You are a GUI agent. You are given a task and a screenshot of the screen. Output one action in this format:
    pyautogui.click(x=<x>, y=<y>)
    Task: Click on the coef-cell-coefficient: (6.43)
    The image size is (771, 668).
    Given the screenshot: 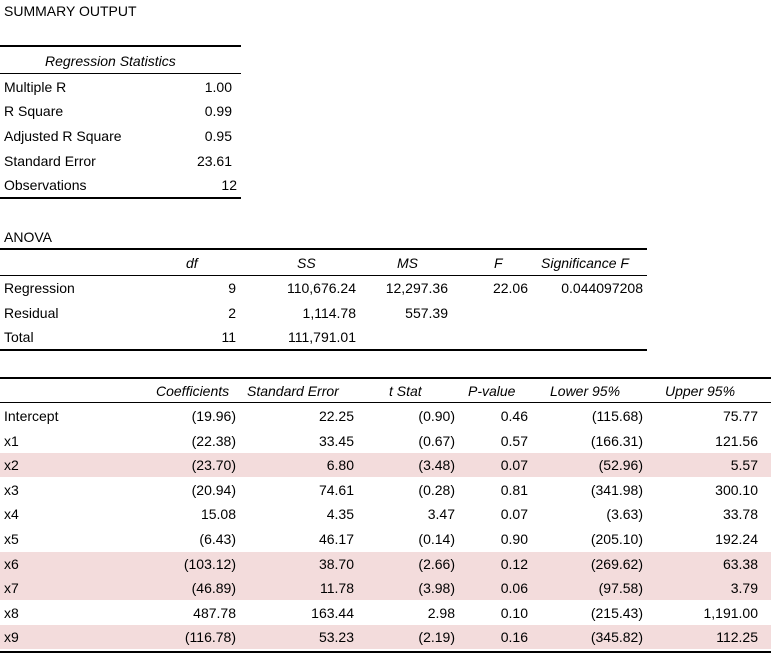 What is the action you would take?
    pyautogui.click(x=217, y=539)
    